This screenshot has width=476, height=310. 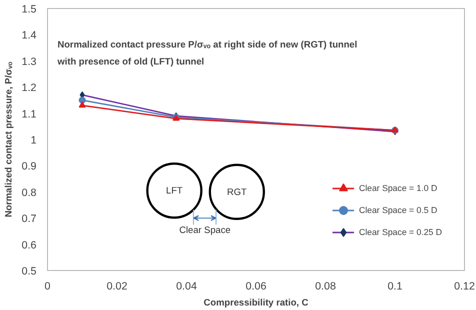 What do you see at coordinates (29, 10) in the screenshot?
I see `y-tick-label: 1.5` at bounding box center [29, 10].